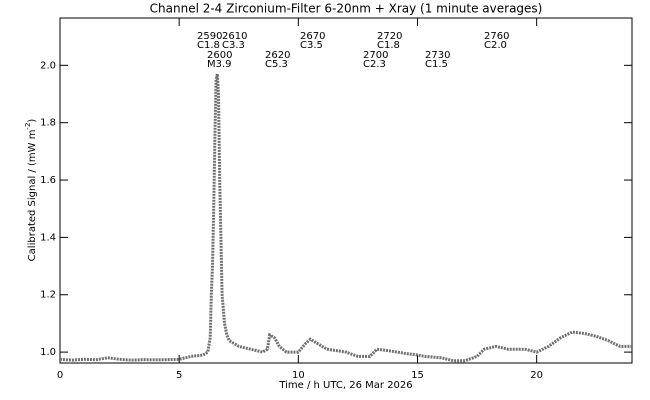 This screenshot has width=650, height=400. Describe the element at coordinates (389, 36) in the screenshot. I see `flare-id: 2720` at that location.